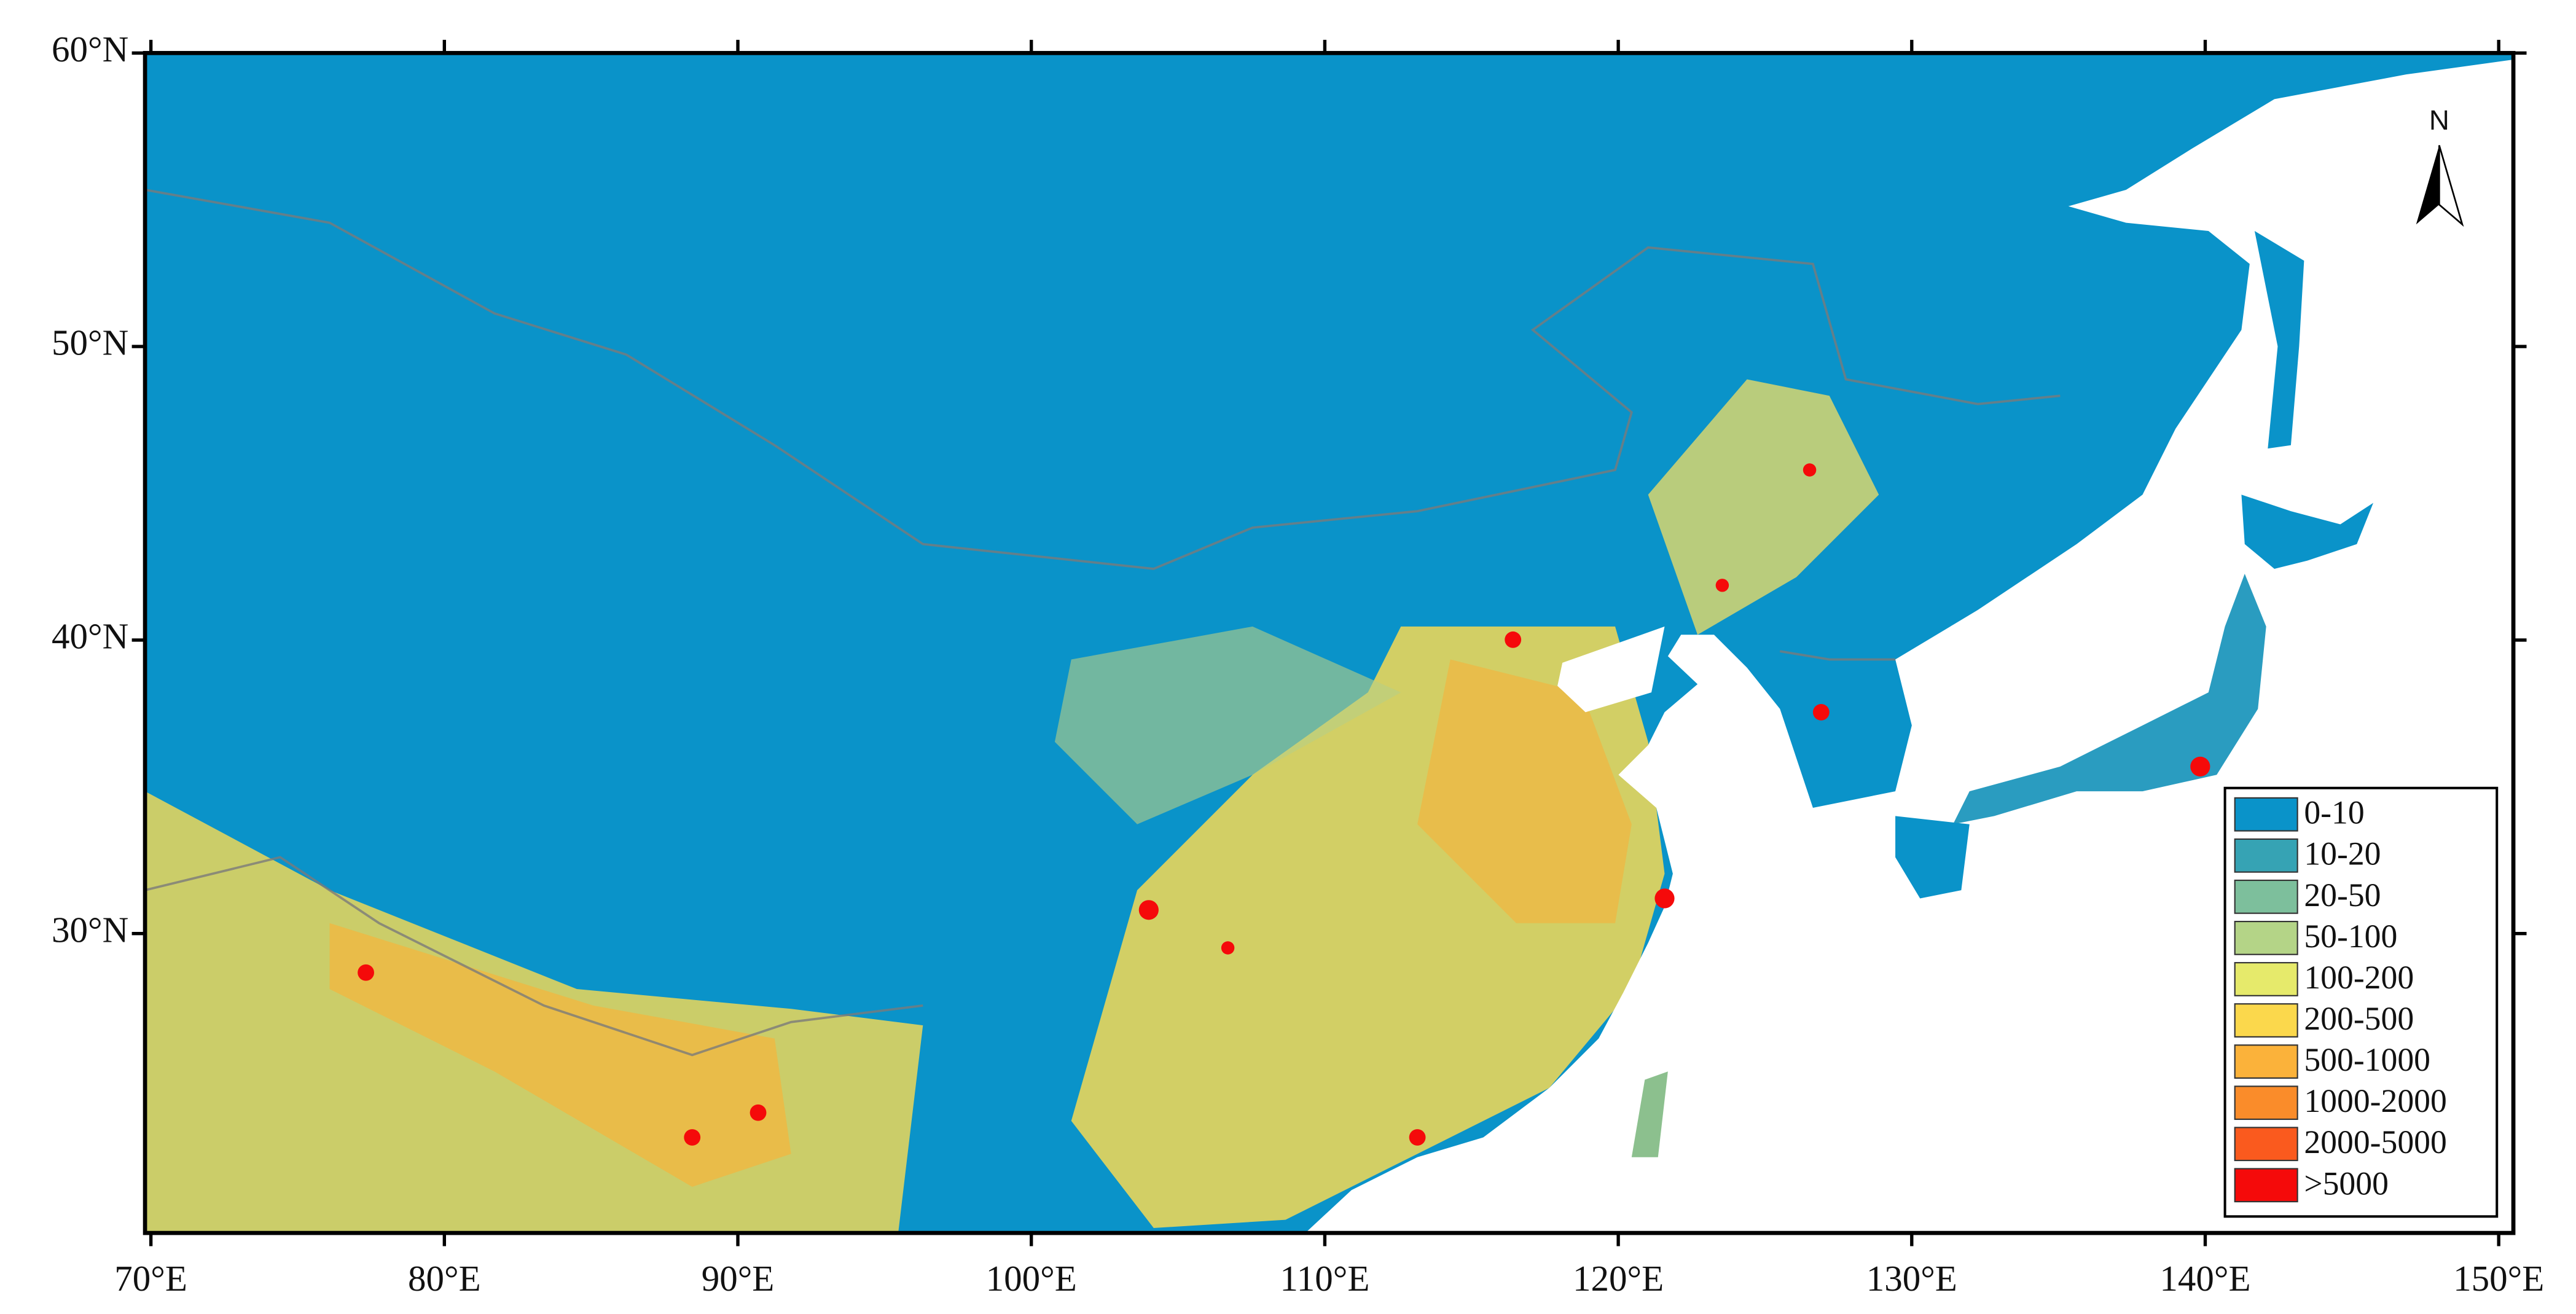  What do you see at coordinates (90, 343) in the screenshot?
I see `y-tick-label: 50°N` at bounding box center [90, 343].